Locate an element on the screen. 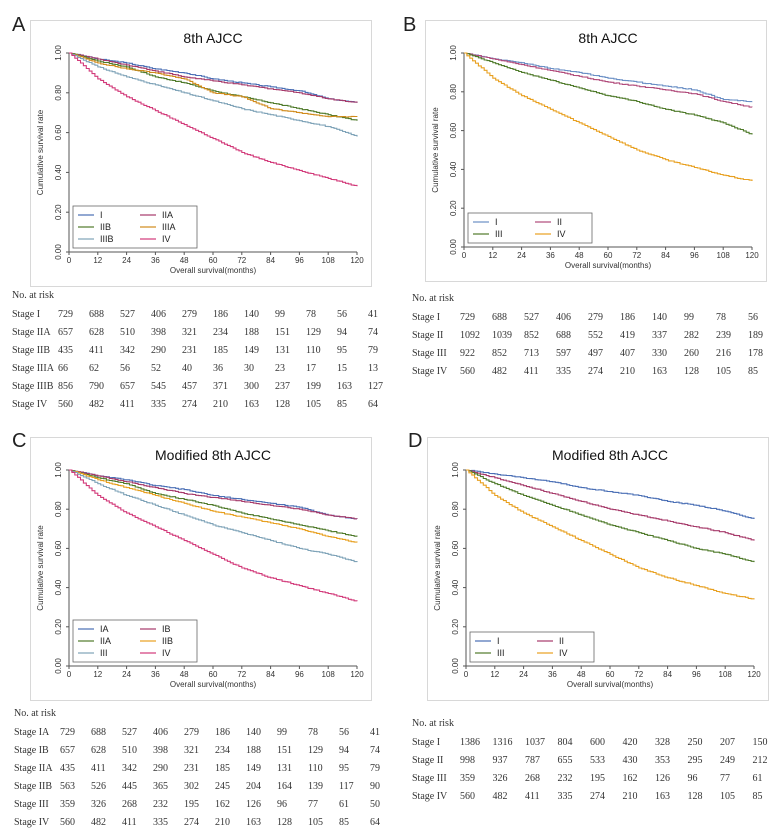 The width and height of the screenshot is (780, 835). risk-count: 96 is located at coordinates (692, 778).